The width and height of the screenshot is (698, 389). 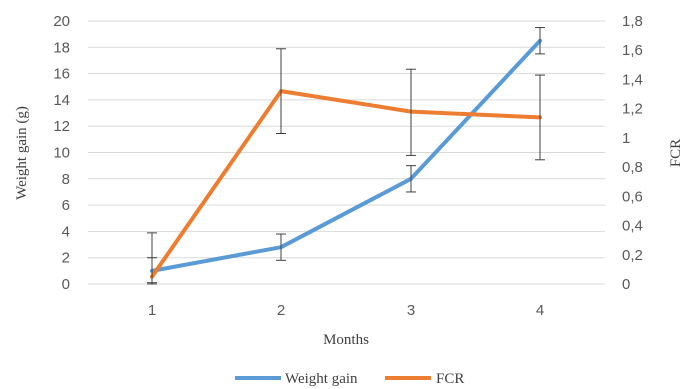 I want to click on x-tick-label: 2, so click(x=281, y=310).